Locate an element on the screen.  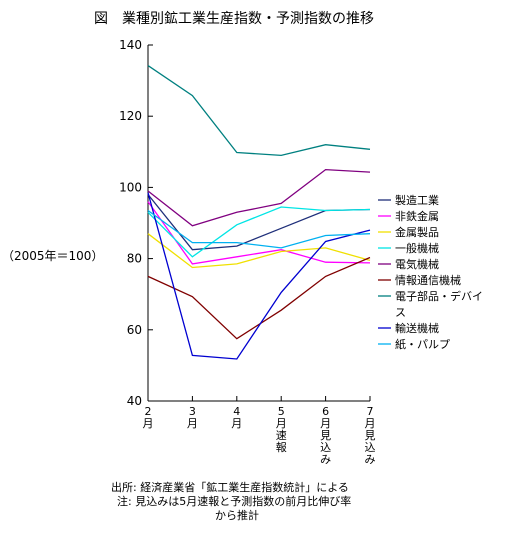
x-tick-label: 3 is located at coordinates (192, 411).